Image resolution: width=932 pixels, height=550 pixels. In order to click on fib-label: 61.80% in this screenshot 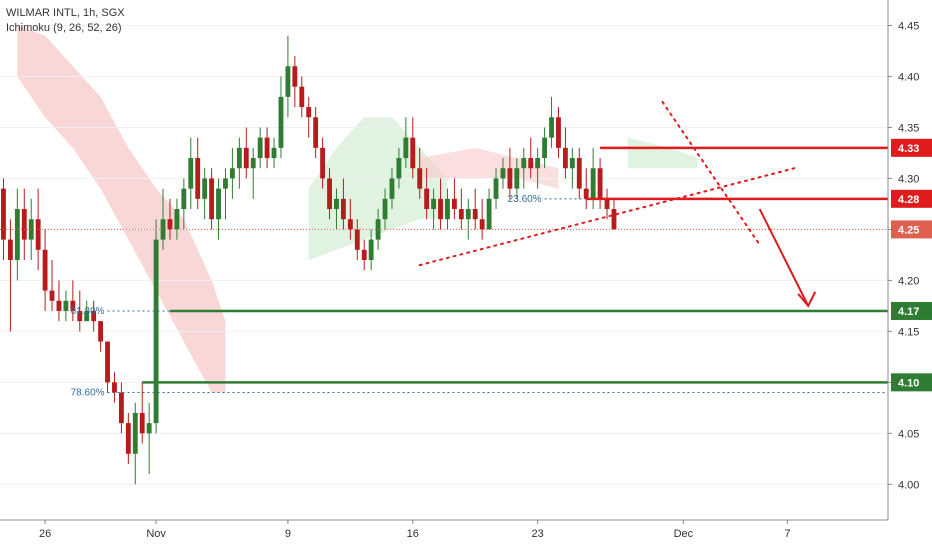, I will do `click(88, 311)`.